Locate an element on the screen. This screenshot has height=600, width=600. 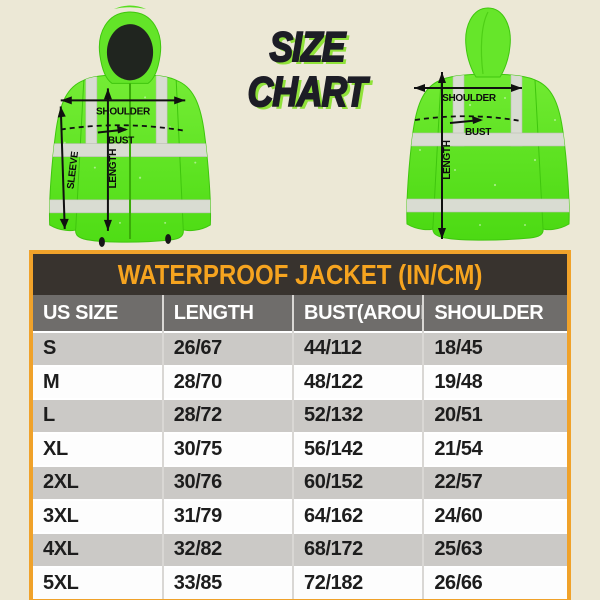
cell-size: 3XL is located at coordinates (61, 515).